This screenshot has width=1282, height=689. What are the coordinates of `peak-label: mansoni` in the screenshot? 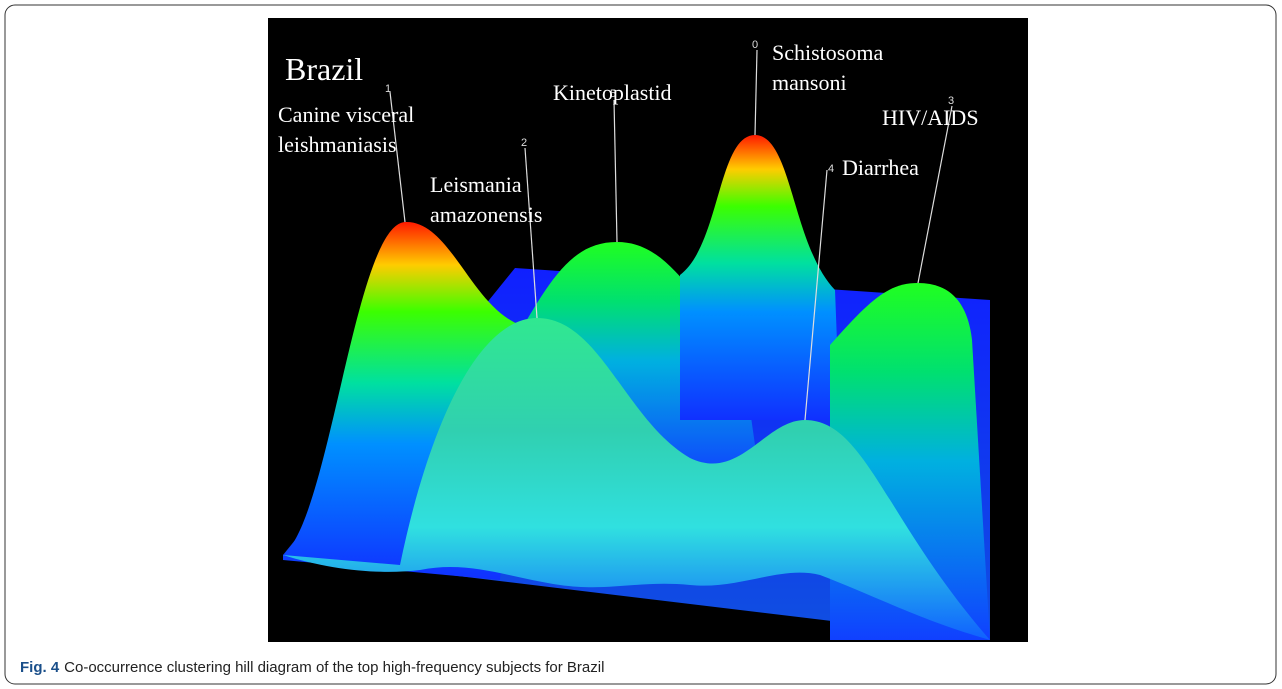 It's located at (809, 82).